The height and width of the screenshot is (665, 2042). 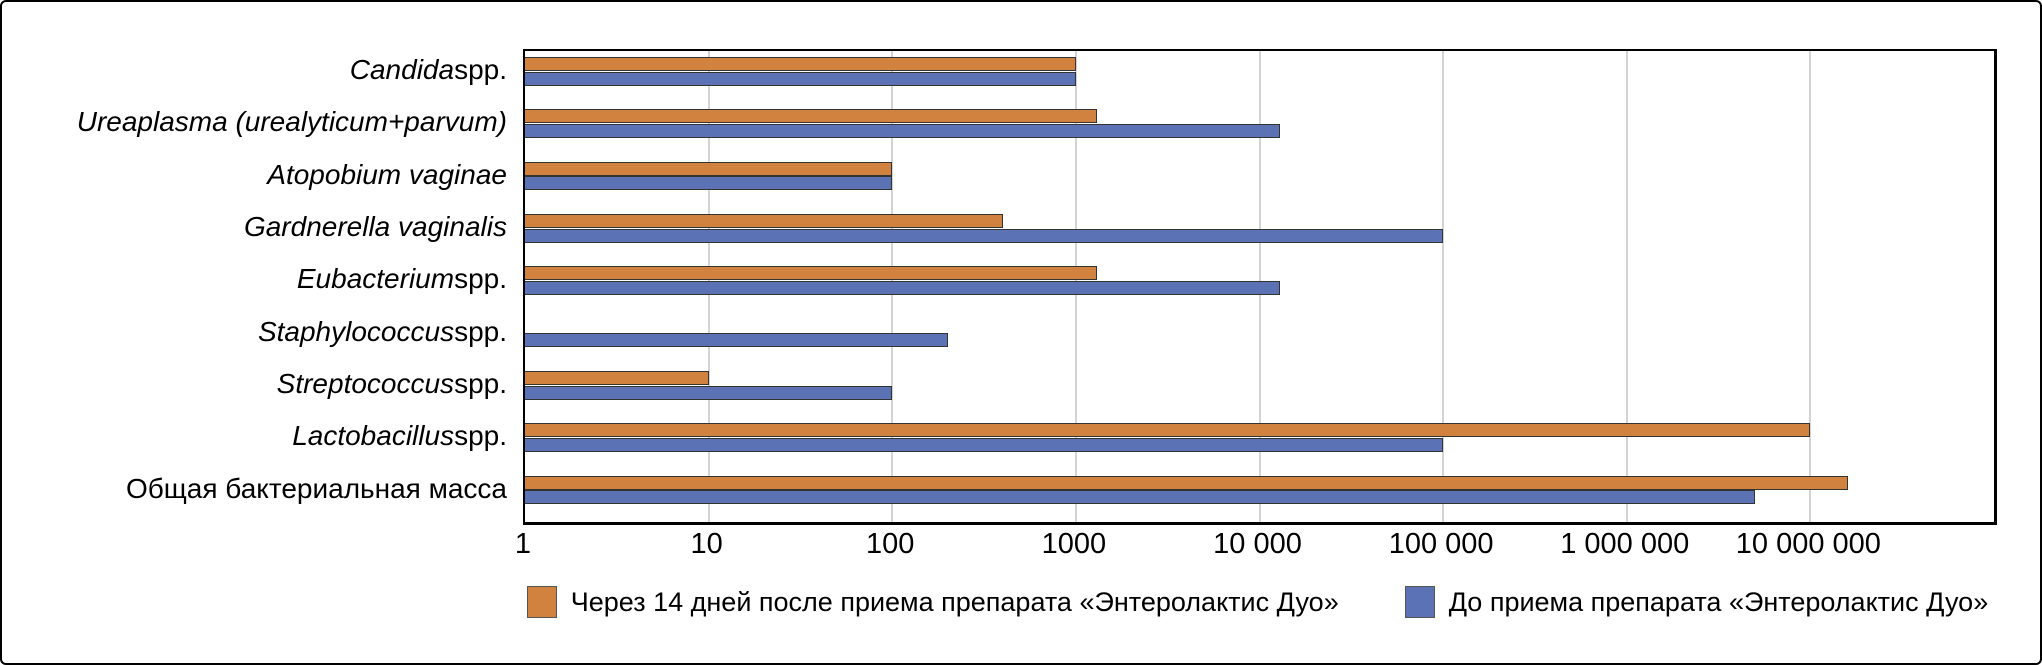 What do you see at coordinates (890, 544) in the screenshot?
I see `x-tick-label: 100` at bounding box center [890, 544].